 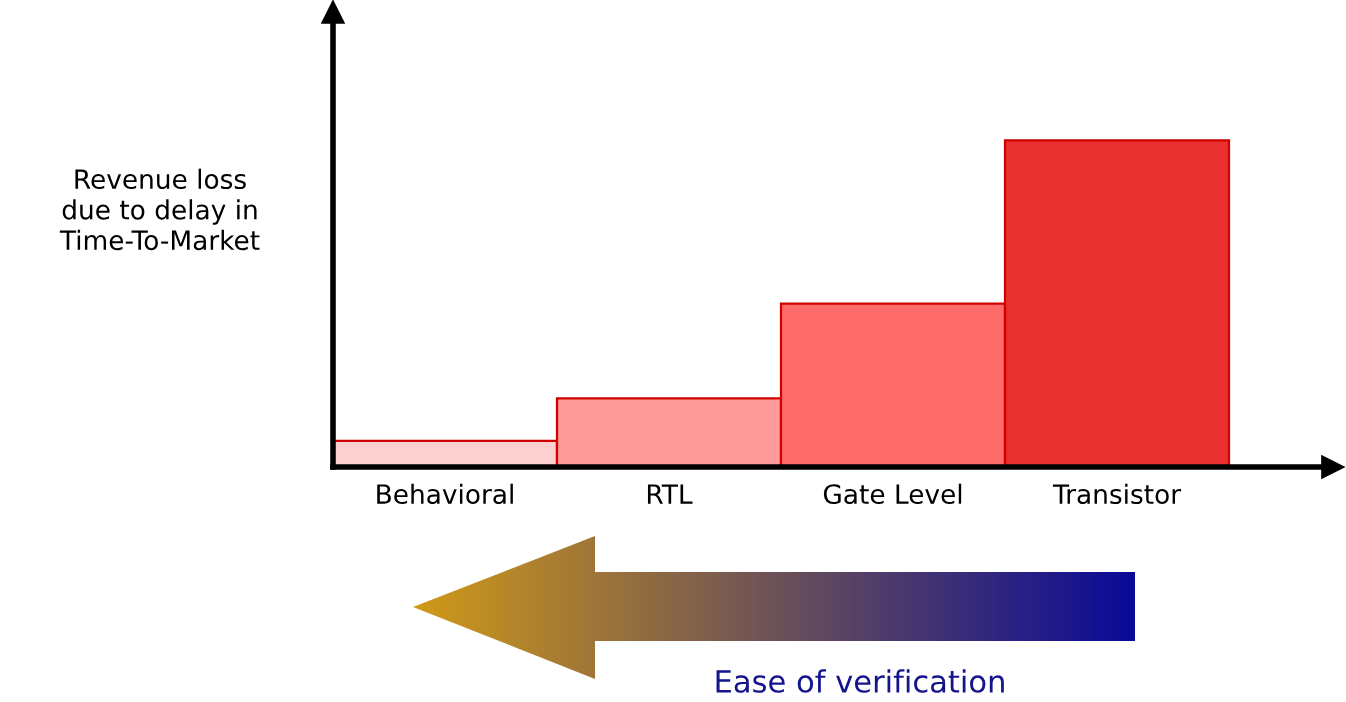 I want to click on x-tick-label: RTL, so click(x=670, y=494).